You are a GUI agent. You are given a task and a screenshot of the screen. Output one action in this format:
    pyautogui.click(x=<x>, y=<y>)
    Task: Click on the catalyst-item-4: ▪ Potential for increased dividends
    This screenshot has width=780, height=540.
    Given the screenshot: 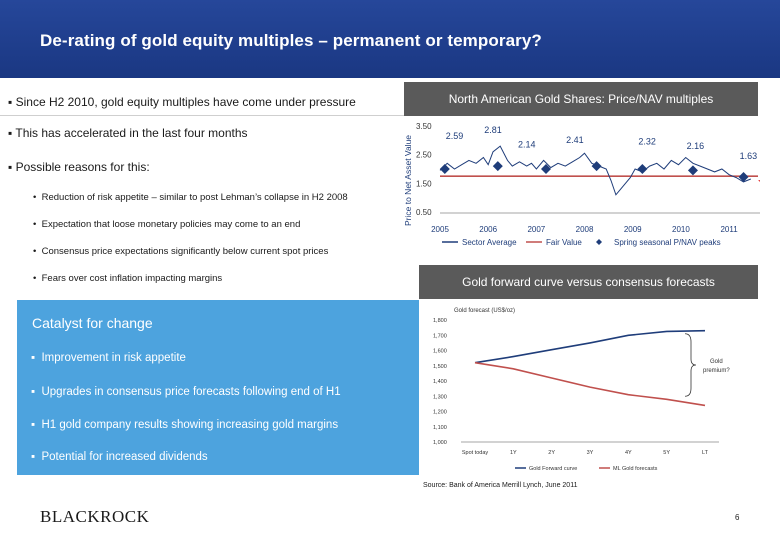 What is the action you would take?
    pyautogui.click(x=119, y=457)
    